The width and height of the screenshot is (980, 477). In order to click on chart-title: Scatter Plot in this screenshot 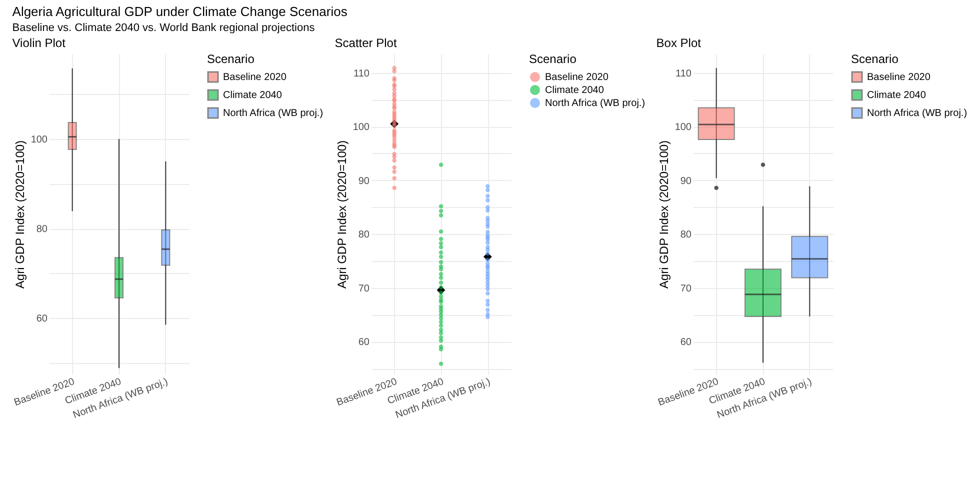, I will do `click(366, 43)`.